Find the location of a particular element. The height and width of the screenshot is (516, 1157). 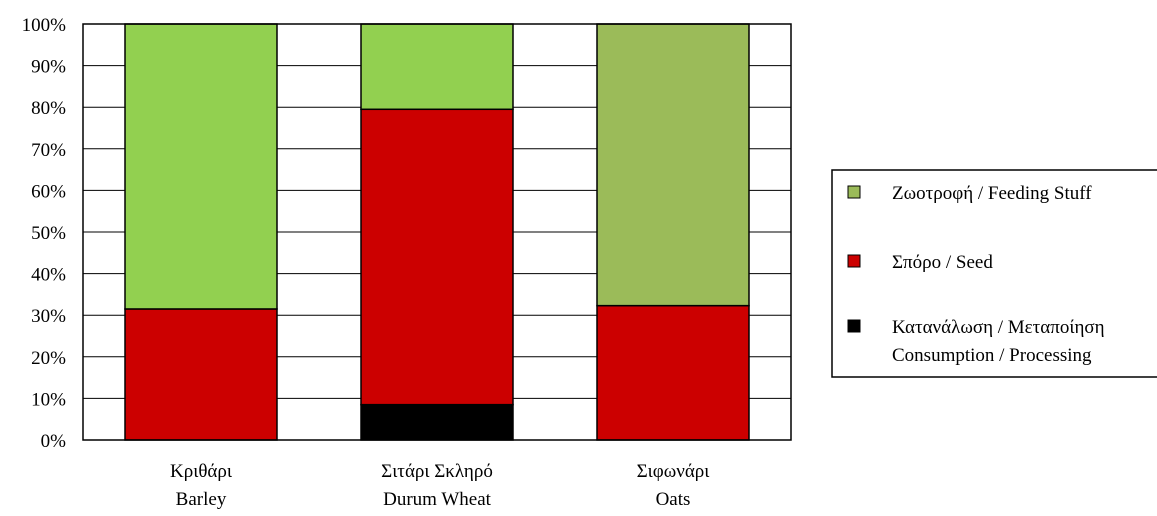

y-tick-label: 70% is located at coordinates (48, 150).